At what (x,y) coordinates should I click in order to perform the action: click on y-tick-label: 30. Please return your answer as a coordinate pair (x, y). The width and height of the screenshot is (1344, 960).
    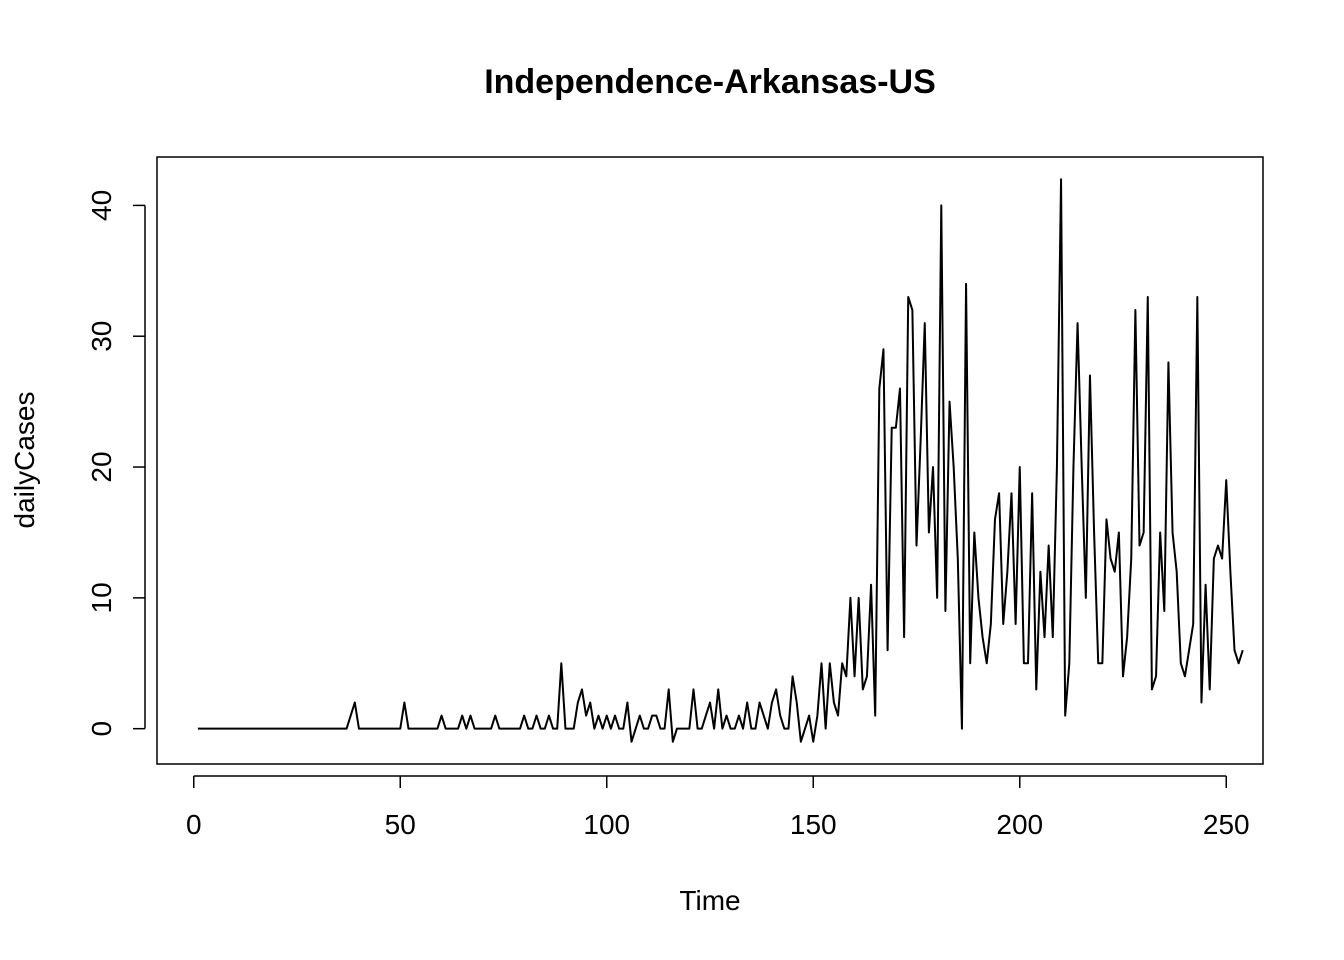
    Looking at the image, I should click on (101, 336).